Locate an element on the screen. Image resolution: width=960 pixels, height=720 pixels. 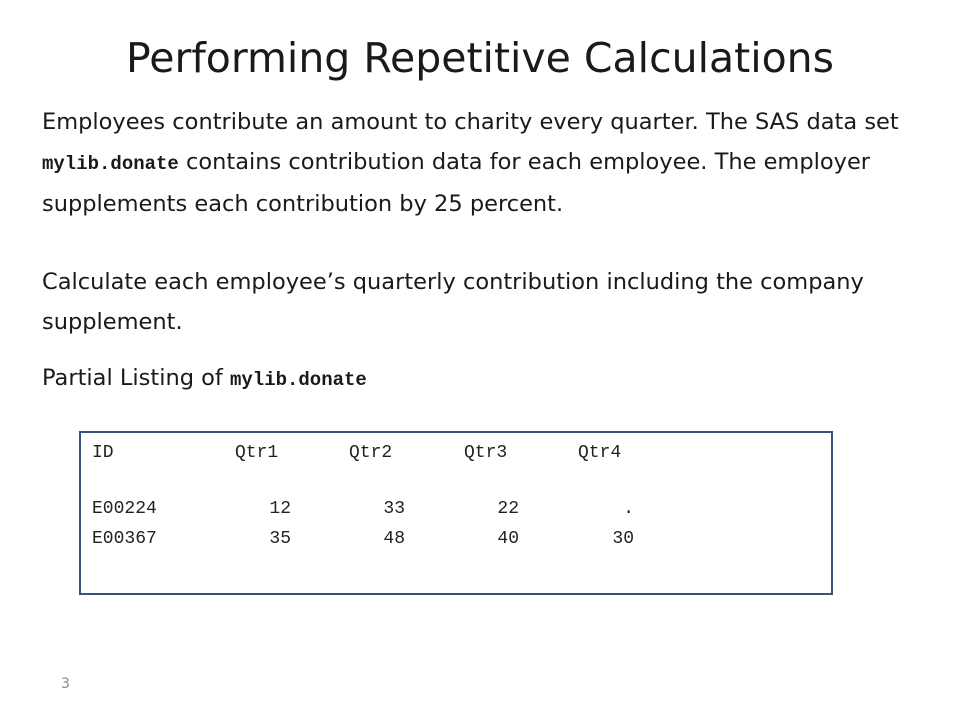
listing-caption-code: mylib.donate is located at coordinates (298, 380).